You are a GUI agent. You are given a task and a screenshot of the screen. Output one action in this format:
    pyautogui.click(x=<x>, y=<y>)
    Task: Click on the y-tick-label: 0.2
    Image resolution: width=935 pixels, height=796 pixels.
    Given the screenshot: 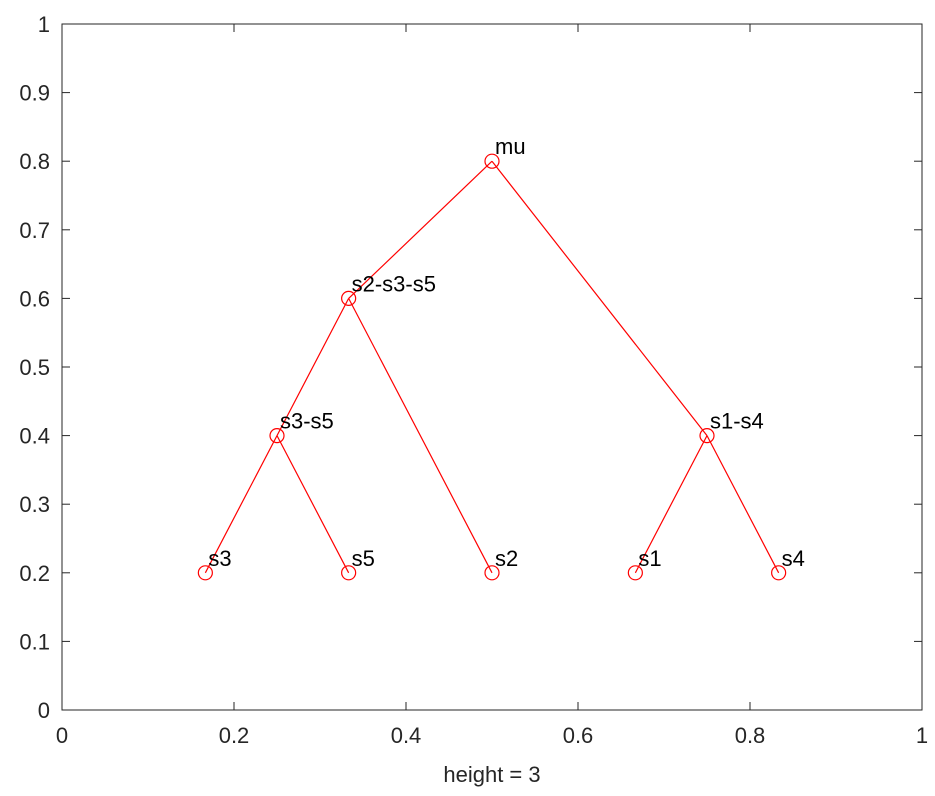 What is the action you would take?
    pyautogui.click(x=34, y=573)
    